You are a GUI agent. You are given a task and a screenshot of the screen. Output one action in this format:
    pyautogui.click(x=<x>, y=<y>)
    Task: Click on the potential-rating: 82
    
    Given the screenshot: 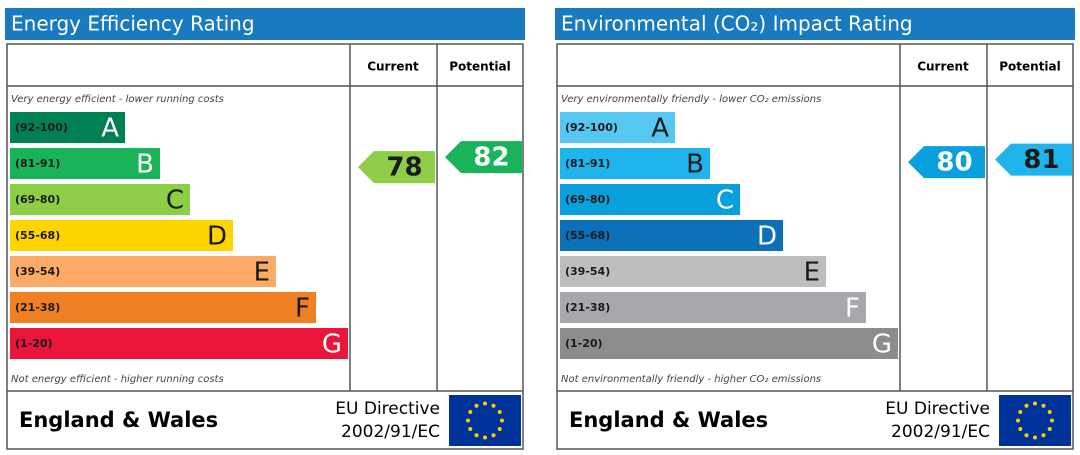 What is the action you would take?
    pyautogui.click(x=491, y=158)
    